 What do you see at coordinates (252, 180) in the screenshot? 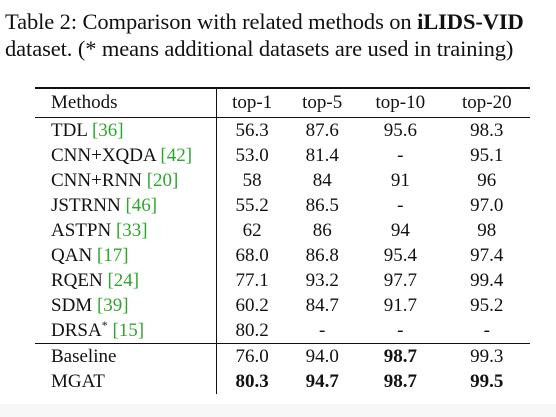
I see `value-top-1: 58` at bounding box center [252, 180].